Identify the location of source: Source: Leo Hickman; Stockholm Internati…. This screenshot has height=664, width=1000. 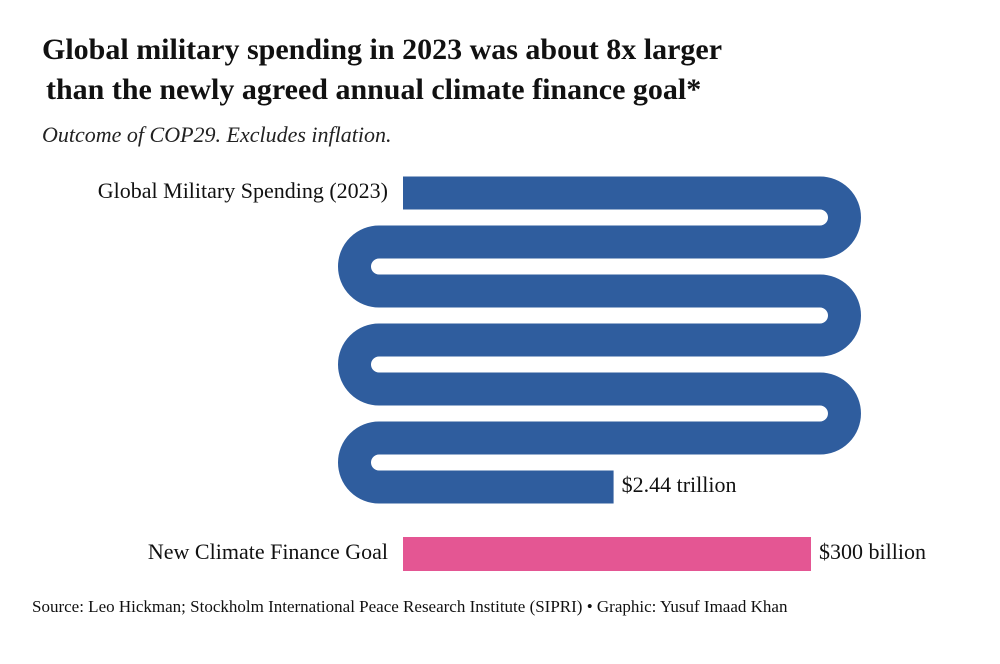
(410, 606).